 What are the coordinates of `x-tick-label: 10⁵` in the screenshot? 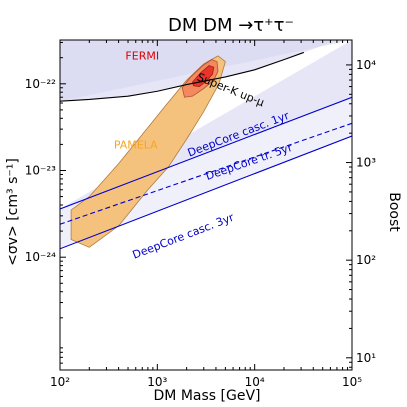 It's located at (352, 382).